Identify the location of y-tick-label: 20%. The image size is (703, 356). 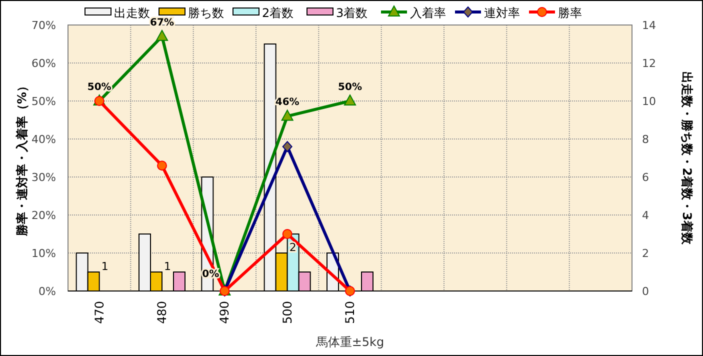
(44, 215).